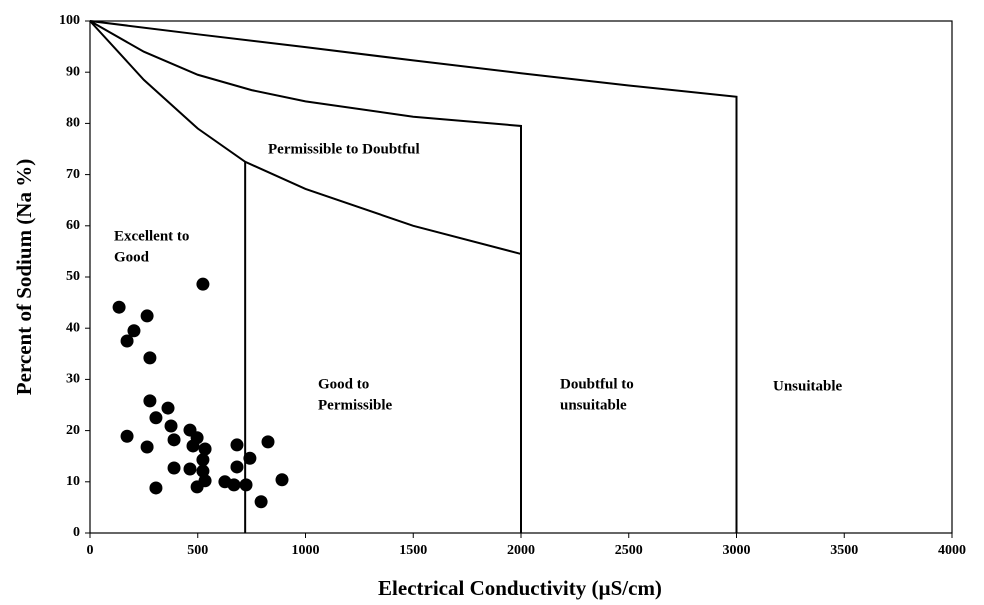  What do you see at coordinates (73, 430) in the screenshot?
I see `y-tick-label: 20` at bounding box center [73, 430].